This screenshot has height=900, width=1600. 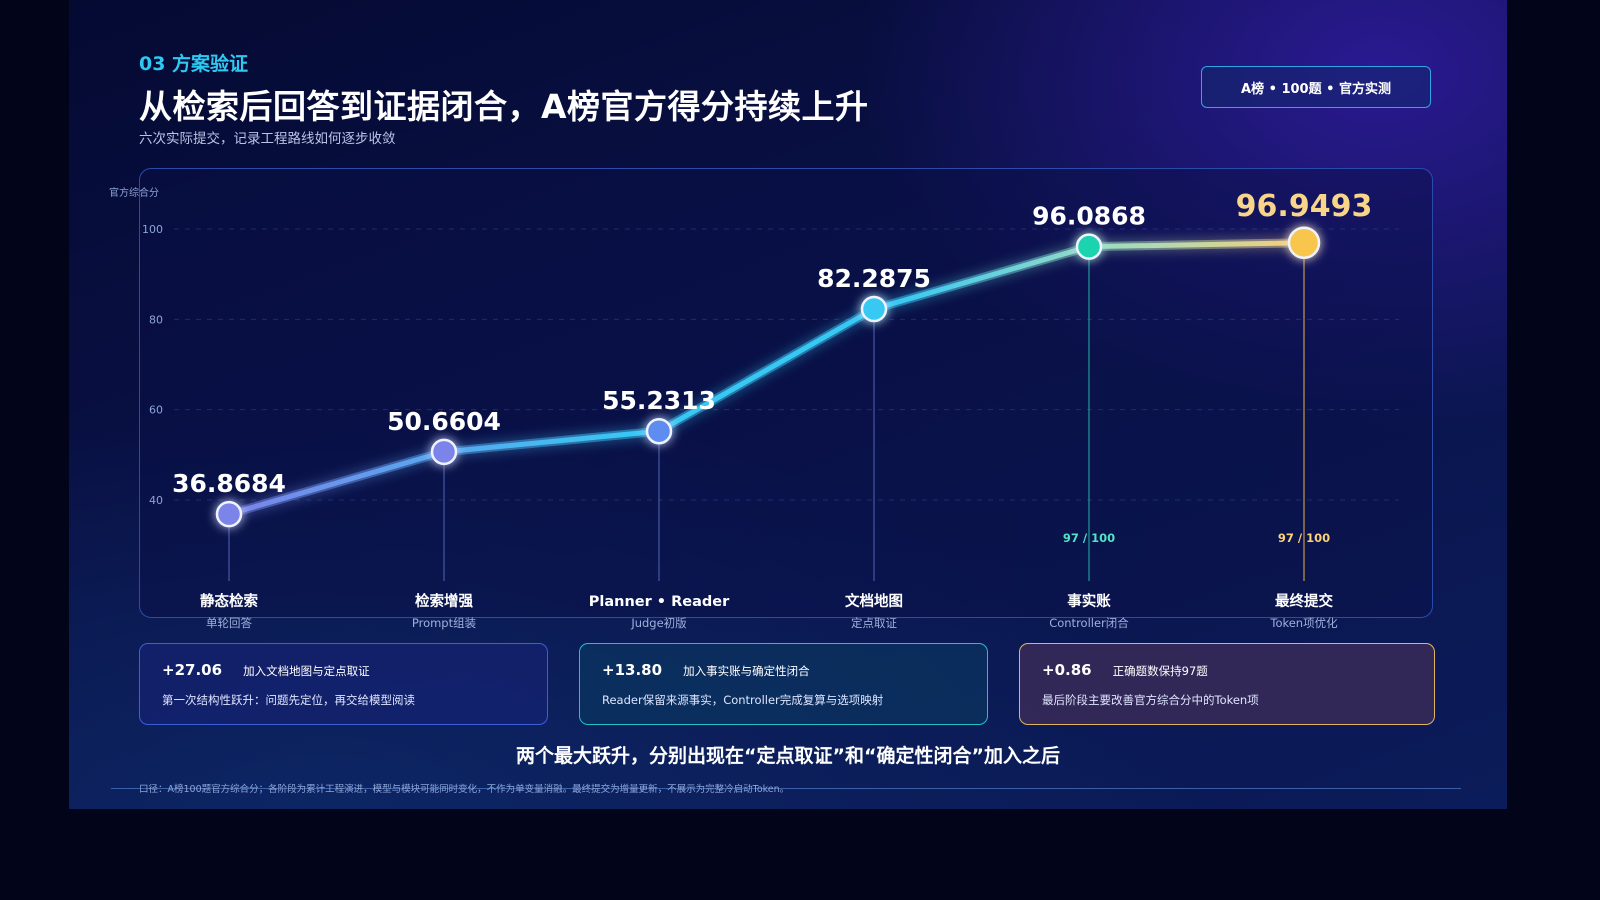 What do you see at coordinates (1304, 601) in the screenshot?
I see `x-category-label: 最终提交` at bounding box center [1304, 601].